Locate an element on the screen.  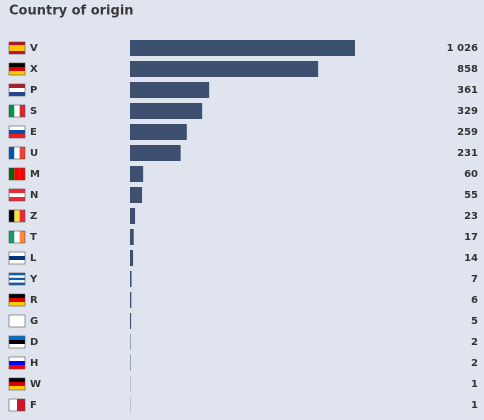
category-label: G is located at coordinates (34, 321).